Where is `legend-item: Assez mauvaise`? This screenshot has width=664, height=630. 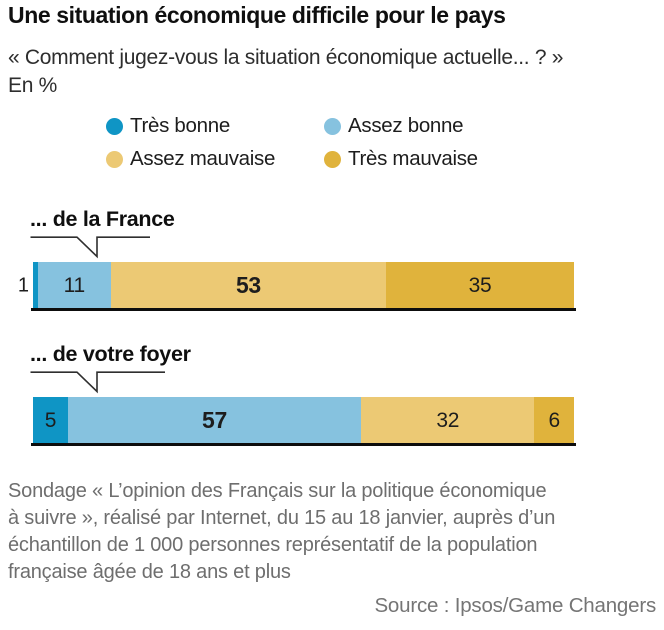 legend-item: Assez mauvaise is located at coordinates (215, 159).